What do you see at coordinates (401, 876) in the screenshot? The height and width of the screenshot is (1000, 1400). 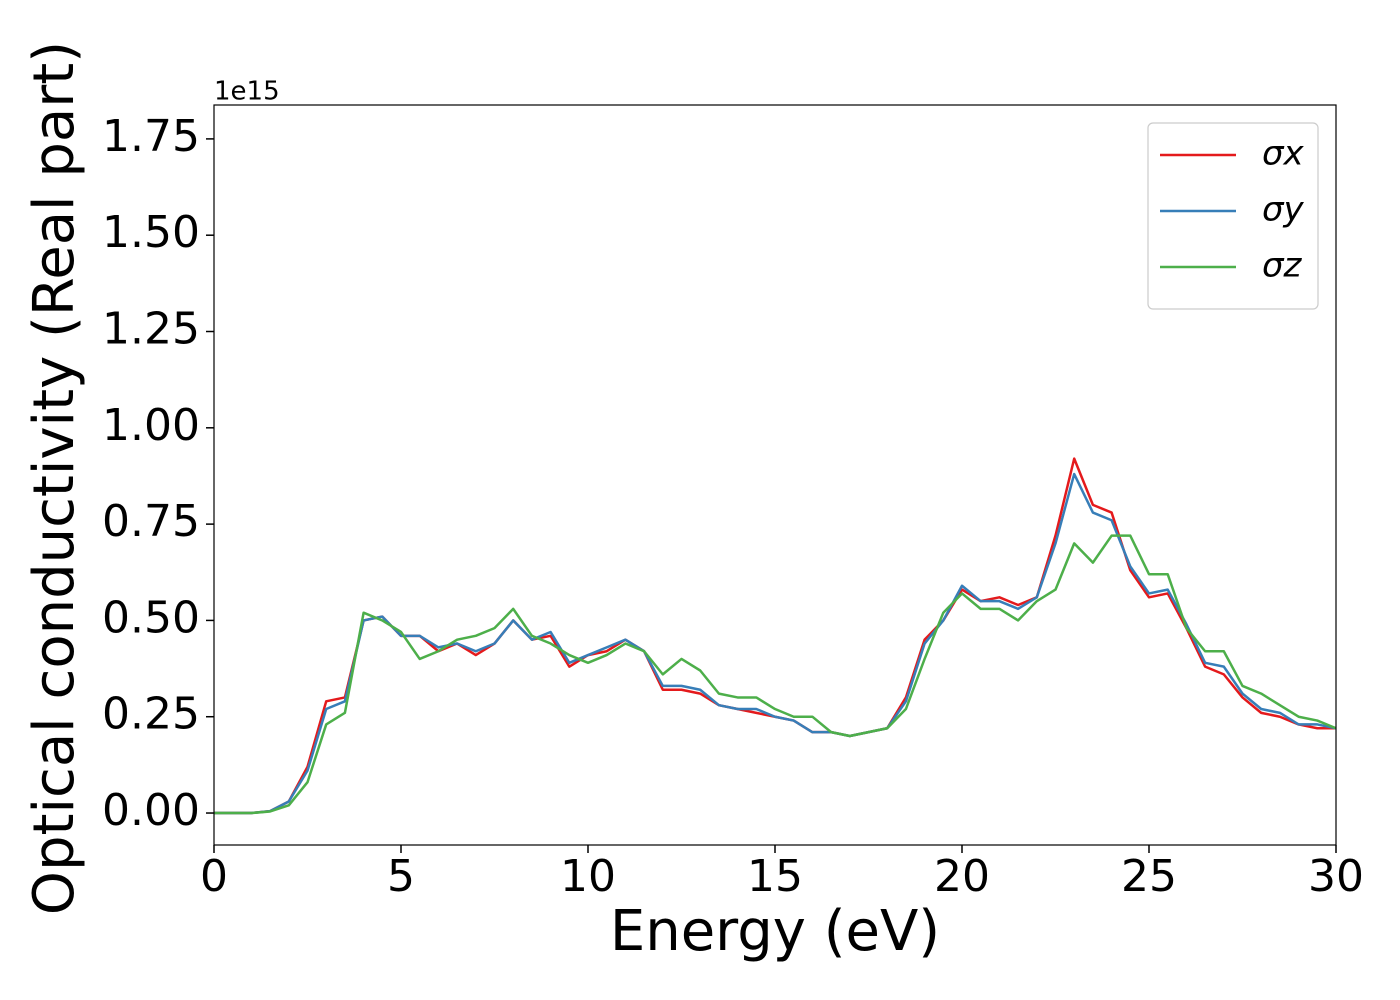 I see `x-tick-label: 5` at bounding box center [401, 876].